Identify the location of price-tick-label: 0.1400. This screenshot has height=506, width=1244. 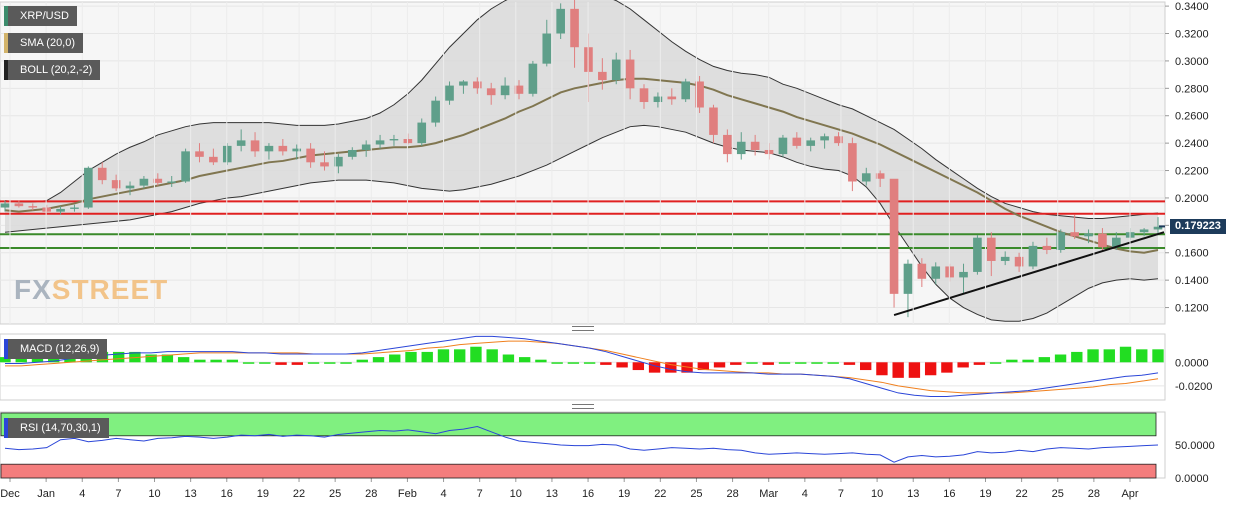
(1192, 281).